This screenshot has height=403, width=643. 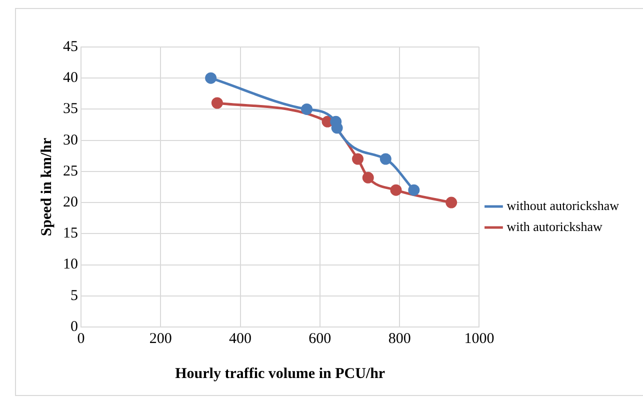 I want to click on x-axis-title: Hourly traffic volume in PCU/hr, so click(x=280, y=374).